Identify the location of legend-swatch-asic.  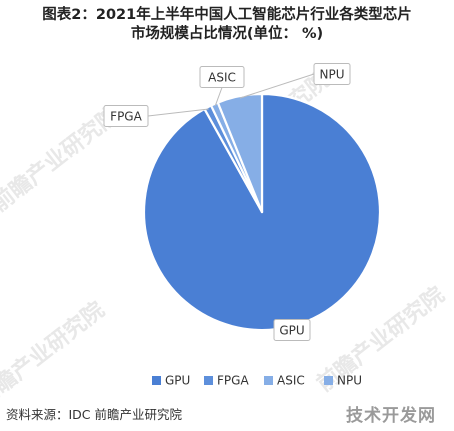
(268, 380).